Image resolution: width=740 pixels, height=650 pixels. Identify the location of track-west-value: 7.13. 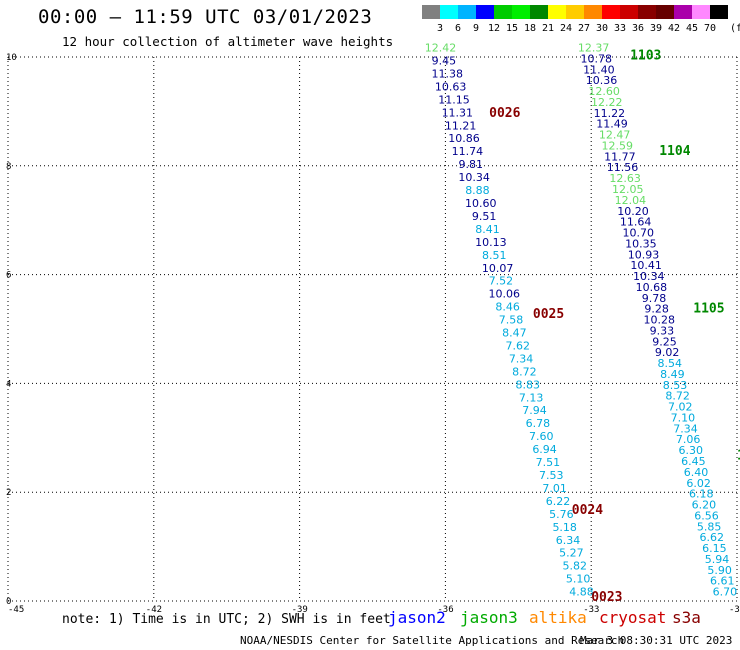
(531, 397).